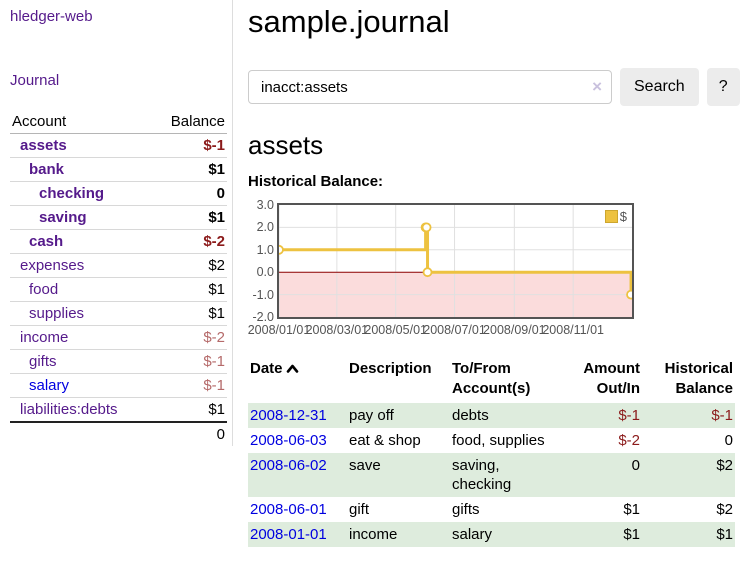 The width and height of the screenshot is (742, 582). Describe the element at coordinates (35, 80) in the screenshot. I see `sidebar-item-journal: Journal` at that location.